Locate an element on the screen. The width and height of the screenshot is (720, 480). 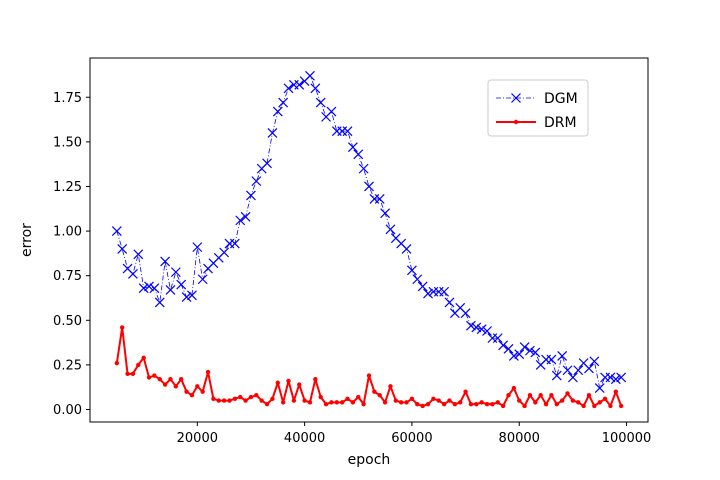
x-tick-label: 100000 is located at coordinates (627, 438).